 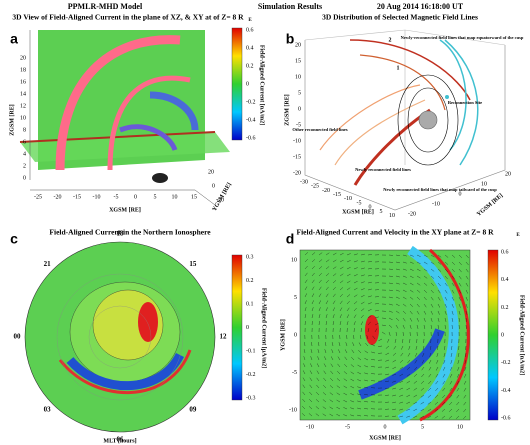 I want to click on x-tick-label: -10, so click(x=348, y=199).